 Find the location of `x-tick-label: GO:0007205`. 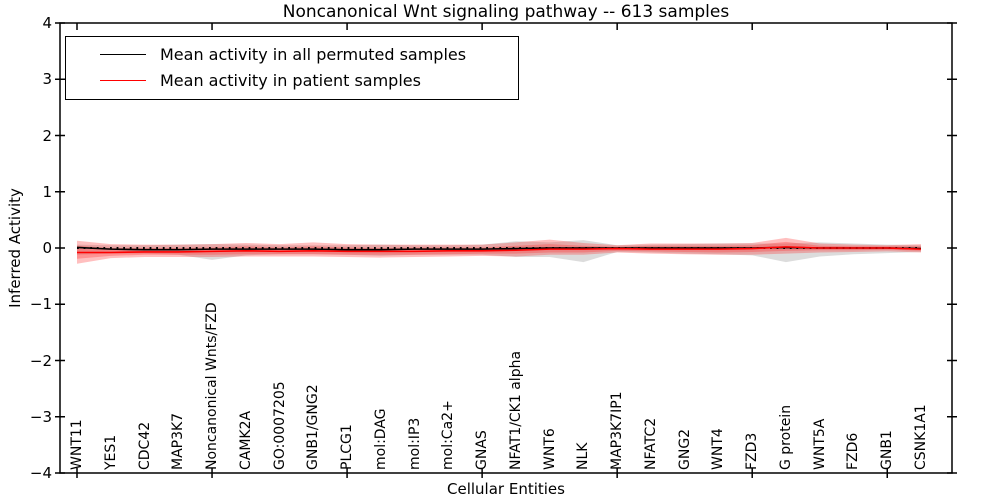

x-tick-label: GO:0007205 is located at coordinates (279, 425).